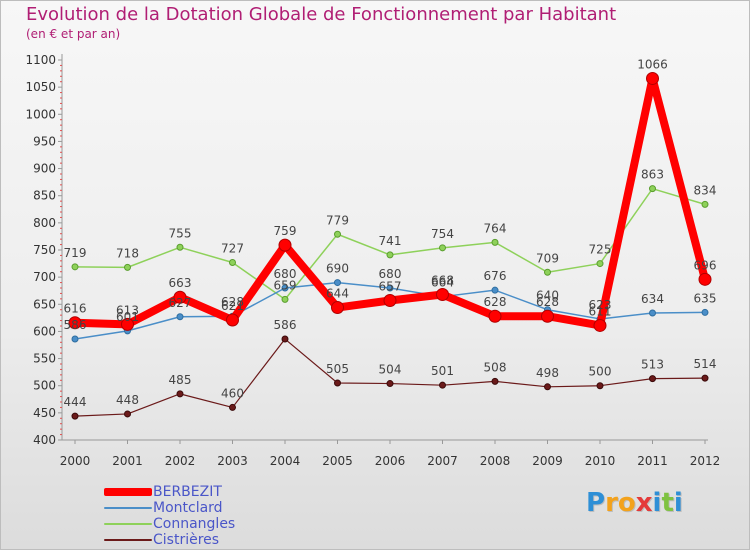 The width and height of the screenshot is (750, 550). I want to click on data-label-montclard: 640, so click(547, 296).